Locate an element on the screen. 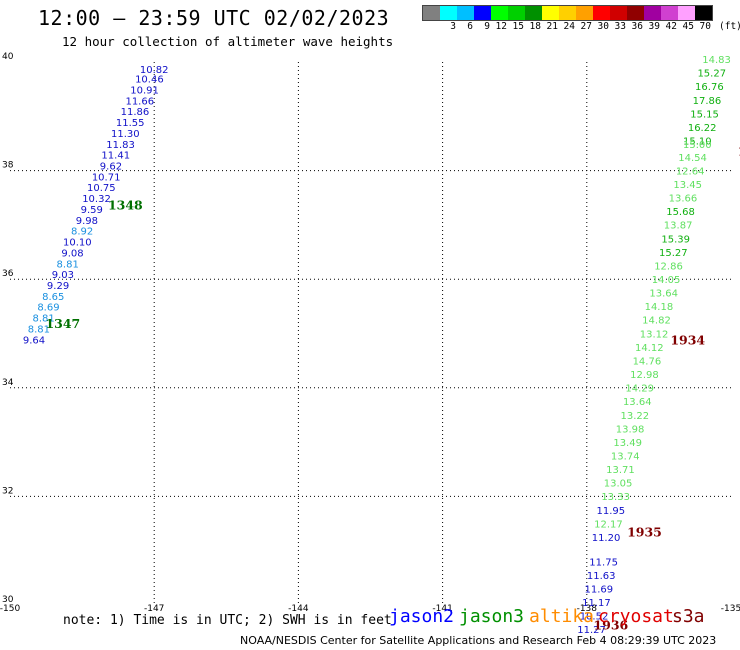  legend-swatch-label: 24 is located at coordinates (569, 26).